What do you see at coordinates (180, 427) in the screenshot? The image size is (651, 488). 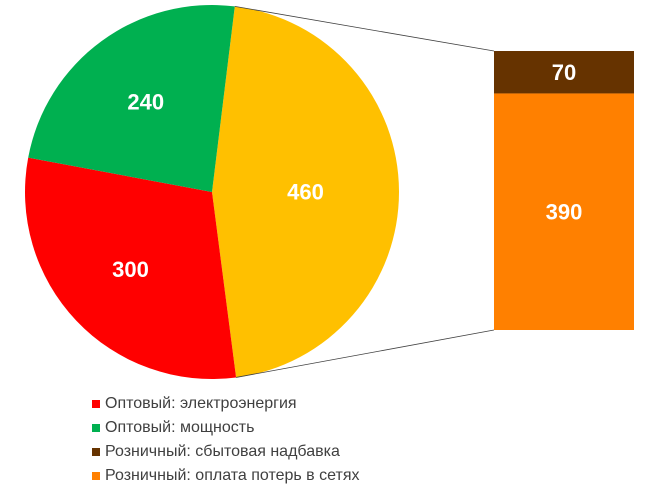 I see `legend-label: Оптовый: мощность` at bounding box center [180, 427].